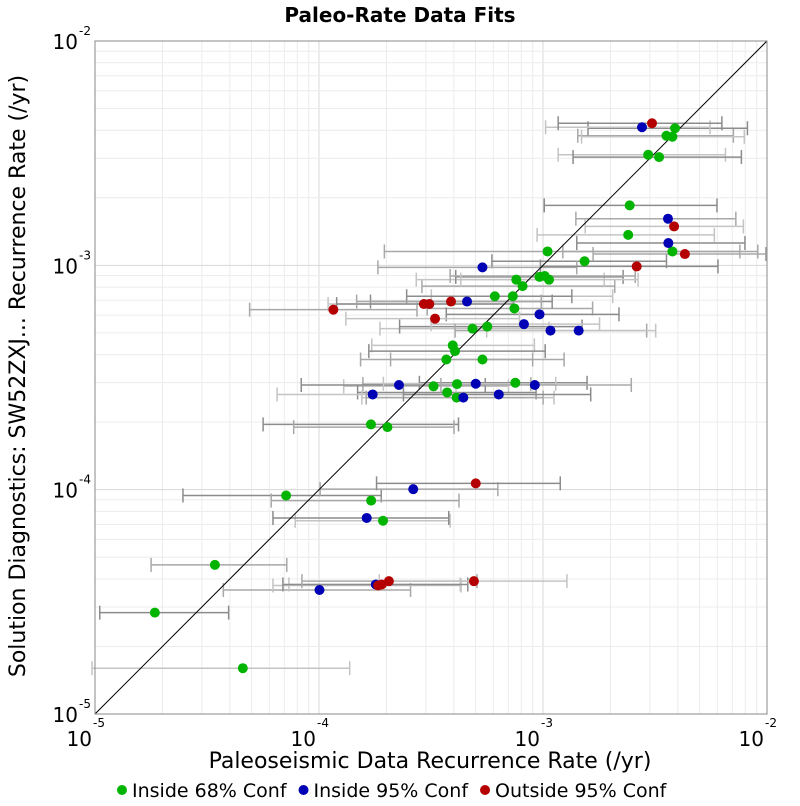 The image size is (800, 806). Describe the element at coordinates (85, 704) in the screenshot. I see `y-tick-exponent: -5` at that location.